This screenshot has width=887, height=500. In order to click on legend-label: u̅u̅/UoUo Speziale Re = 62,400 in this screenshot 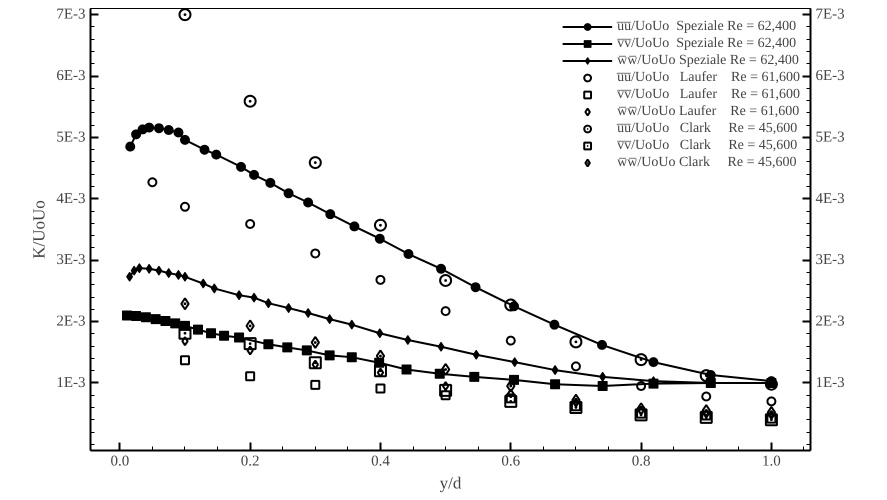, I will do `click(706, 26)`.